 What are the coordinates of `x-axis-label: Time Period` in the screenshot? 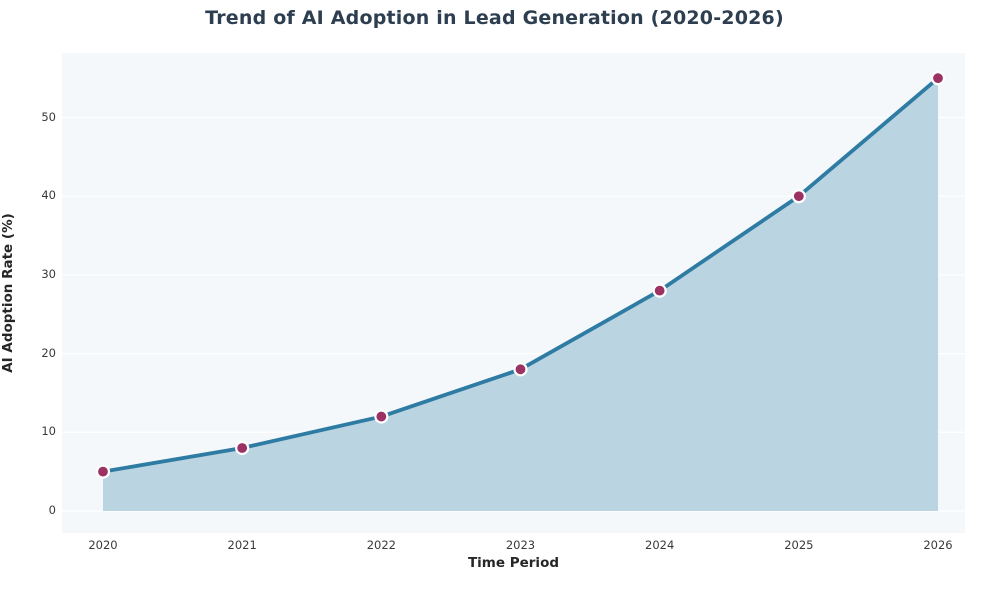 It's located at (513, 563).